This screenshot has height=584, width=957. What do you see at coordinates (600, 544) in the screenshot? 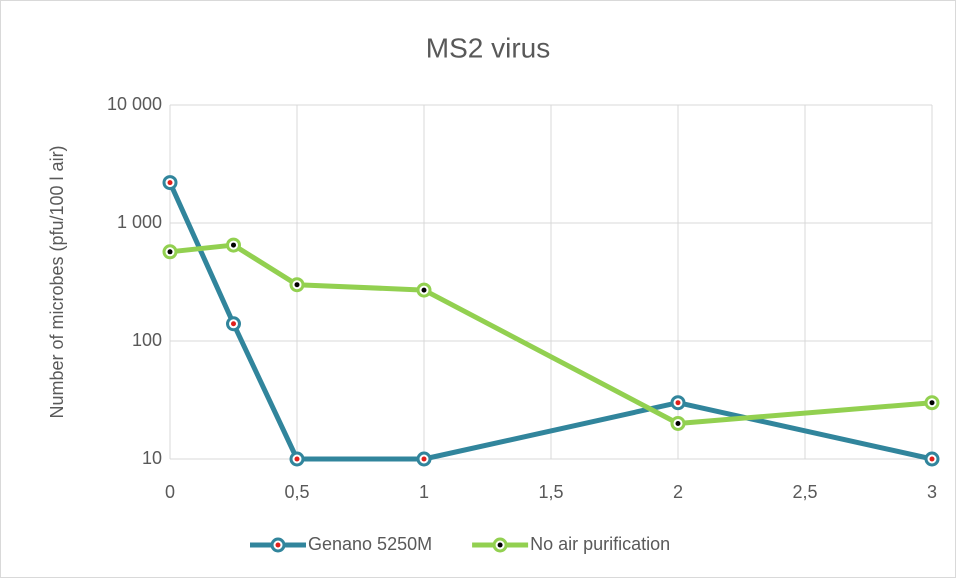
I see `legend-label: No air purification` at bounding box center [600, 544].